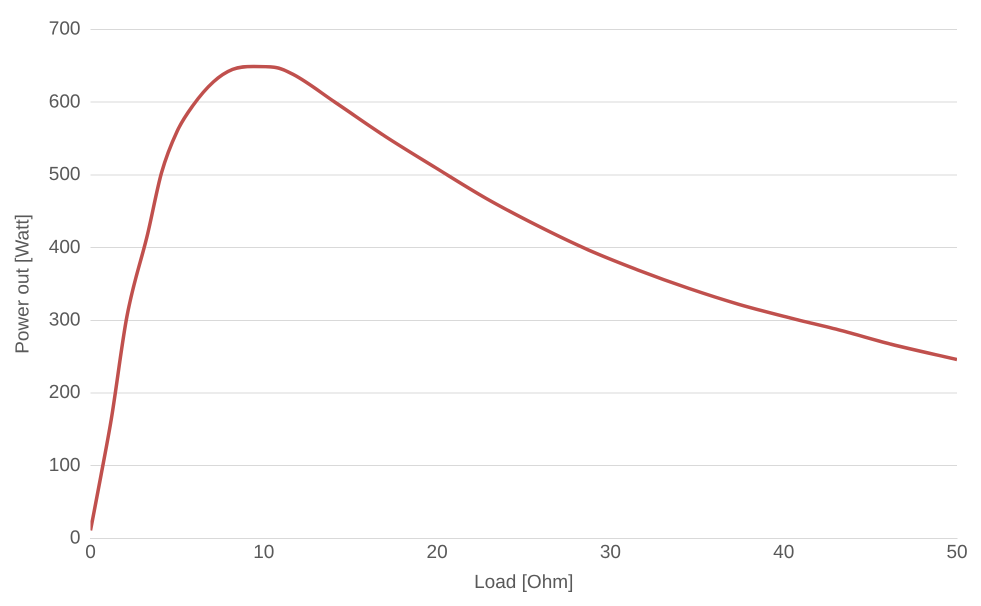  Describe the element at coordinates (64, 319) in the screenshot. I see `y-tick-label: 300` at that location.